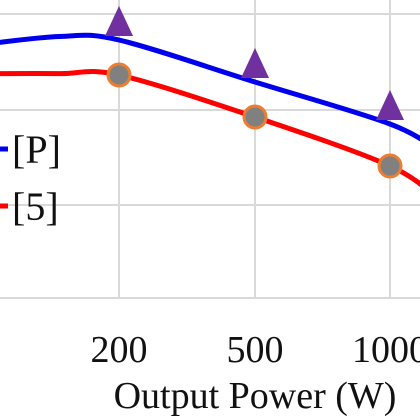 Image resolution: width=420 pixels, height=420 pixels. I want to click on x-tick-200: 200, so click(119, 350).